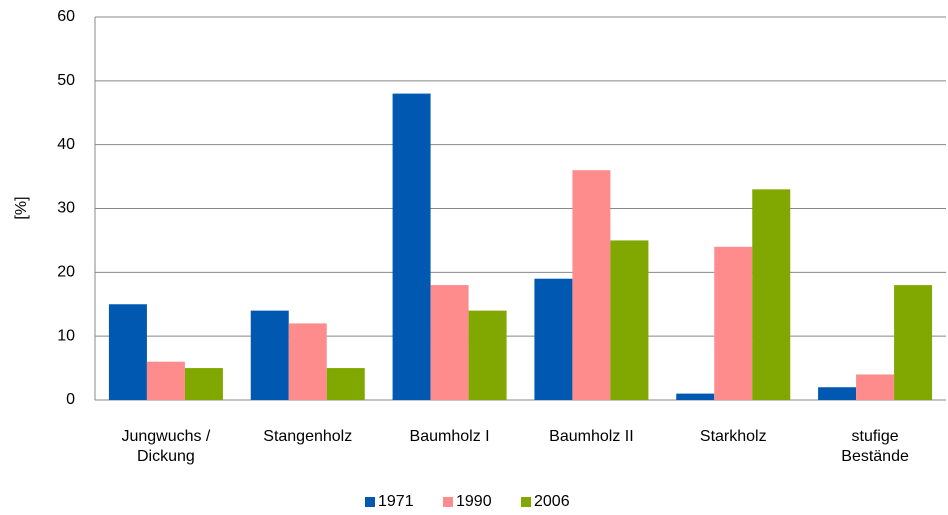 The width and height of the screenshot is (948, 515). I want to click on legend-label: 1990, so click(474, 501).